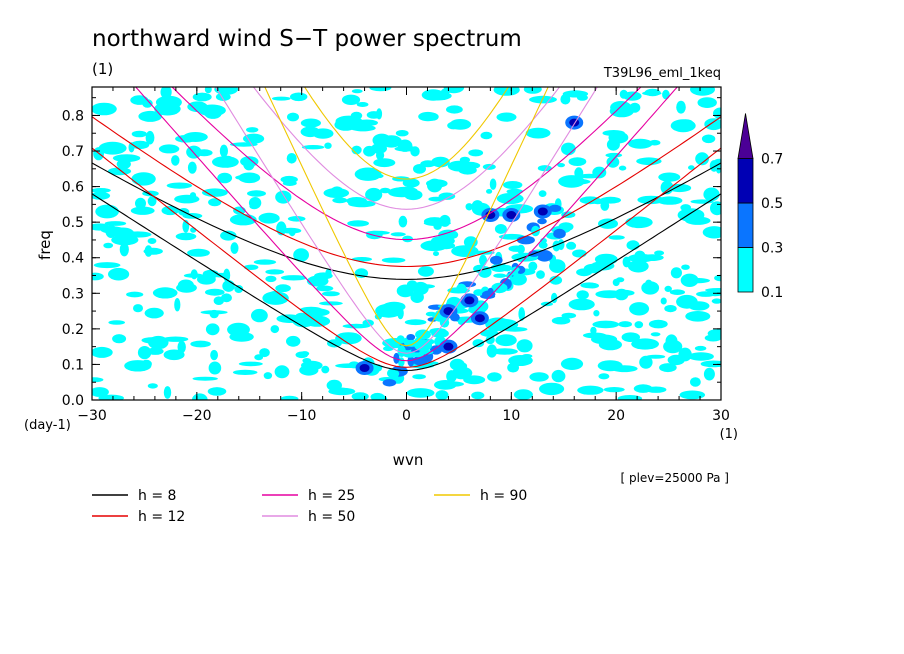  I want to click on y-tick-label: 0.1, so click(73, 365).